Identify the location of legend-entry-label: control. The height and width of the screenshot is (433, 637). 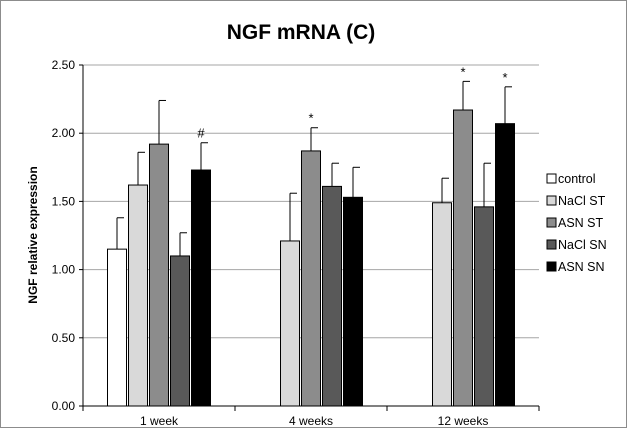
(577, 179).